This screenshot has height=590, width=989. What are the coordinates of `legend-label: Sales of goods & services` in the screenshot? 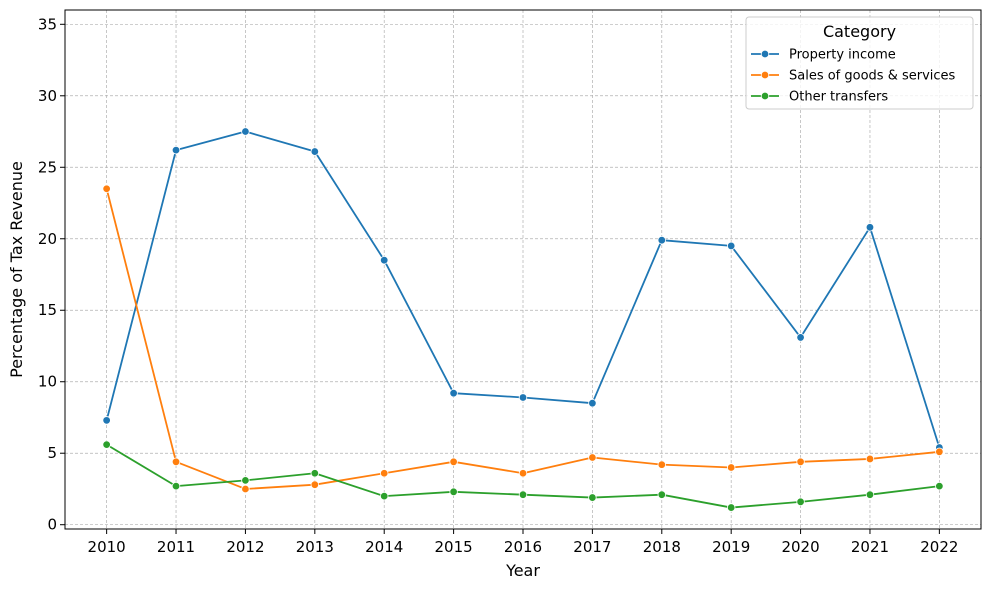 It's located at (872, 76).